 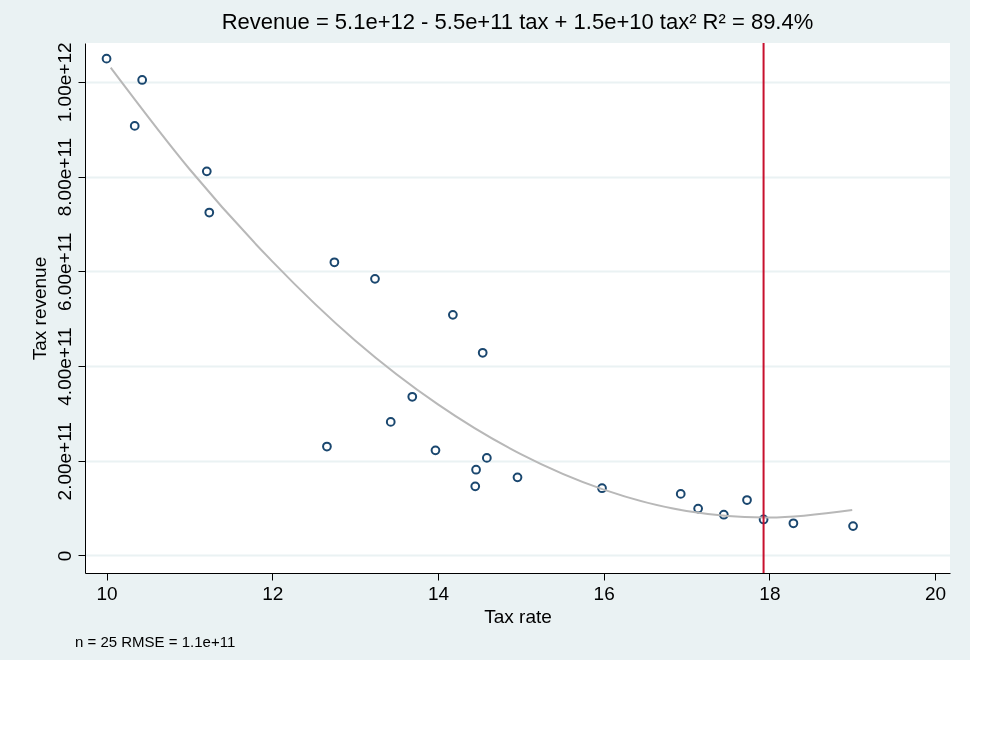 I want to click on x-tick-label: 18, so click(x=770, y=593).